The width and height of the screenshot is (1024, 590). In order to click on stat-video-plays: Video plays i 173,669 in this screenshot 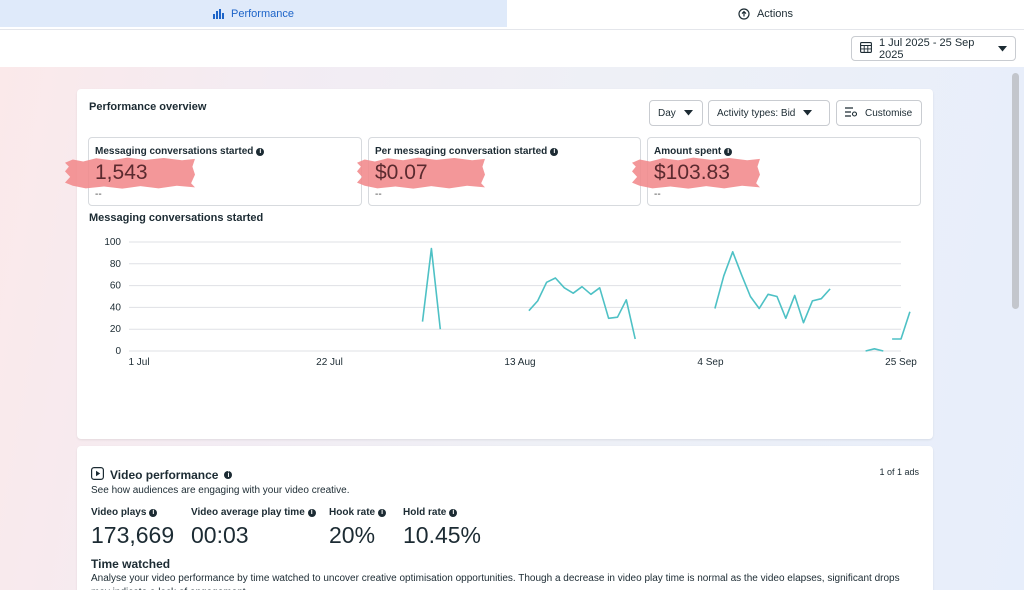, I will do `click(132, 528)`.